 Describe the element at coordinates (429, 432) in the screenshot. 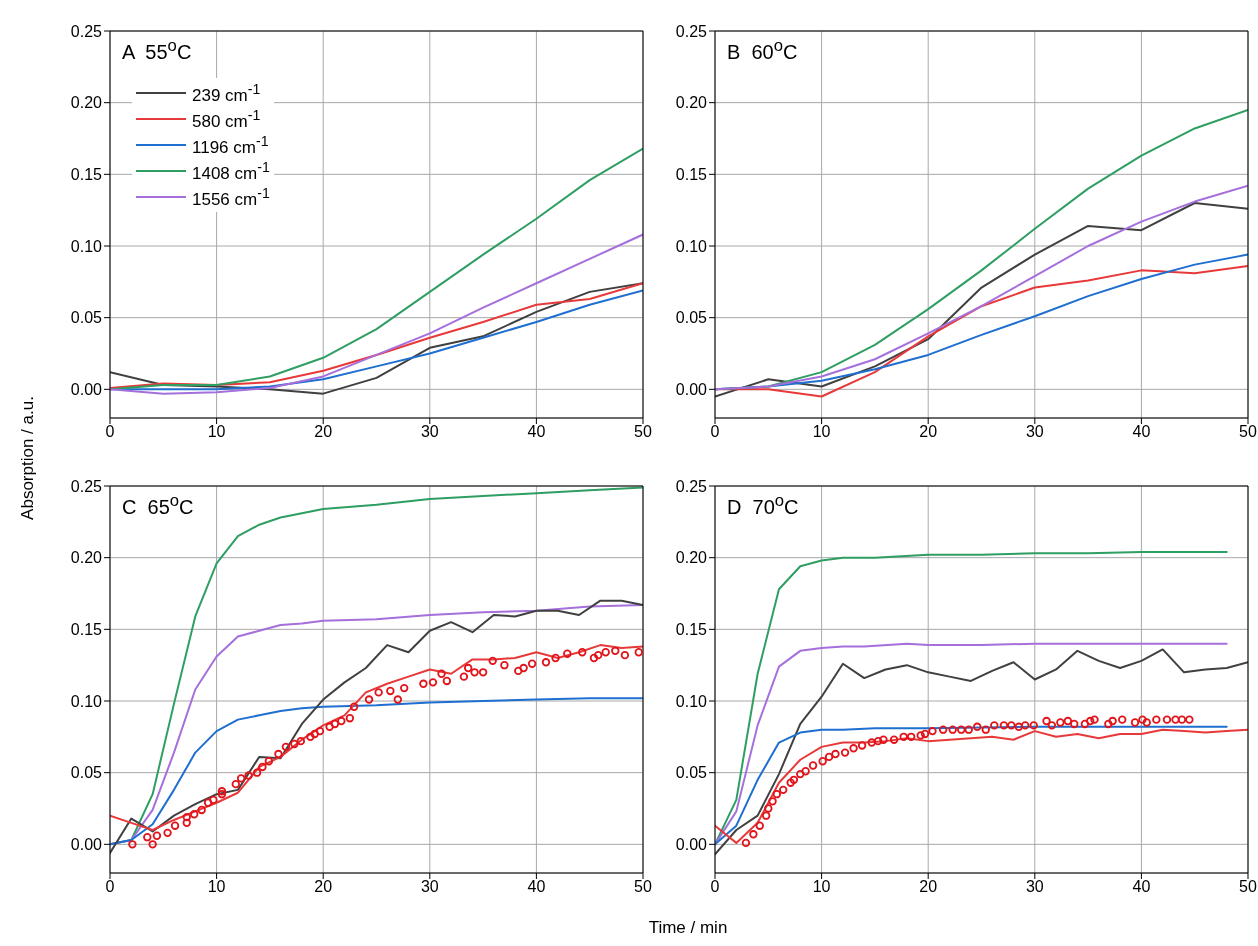

I see `x-tick-label: 30` at that location.